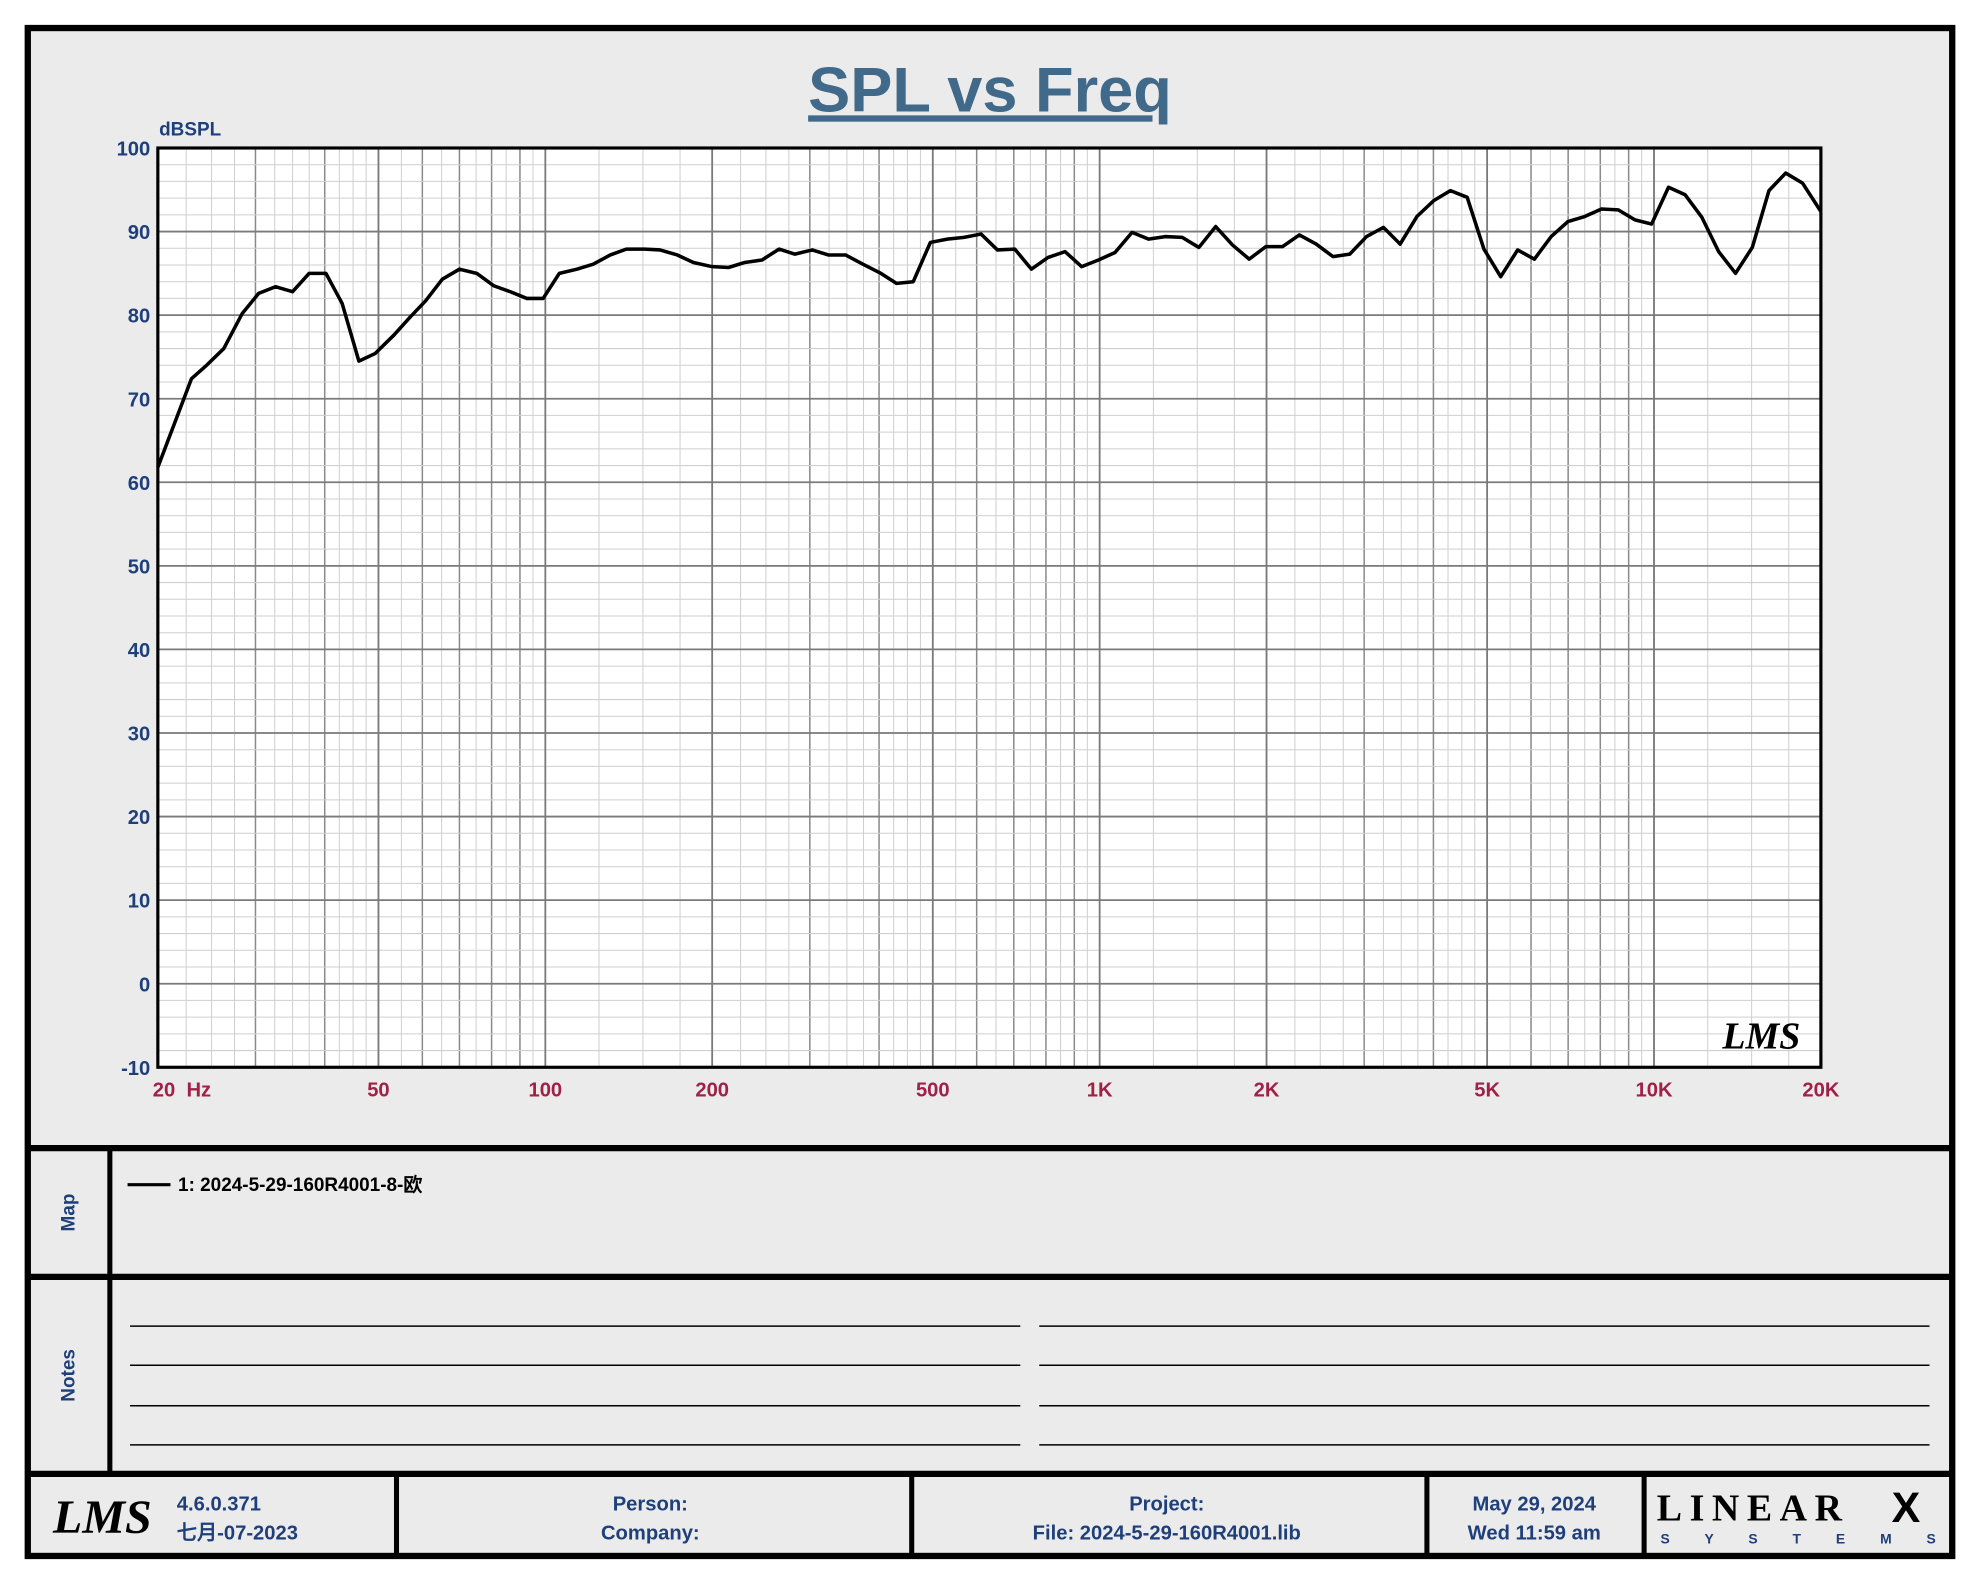 Image resolution: width=1980 pixels, height=1584 pixels. Describe the element at coordinates (1167, 1534) in the screenshot. I see `file: File: 2024-5-29-160R4001.lib` at that location.